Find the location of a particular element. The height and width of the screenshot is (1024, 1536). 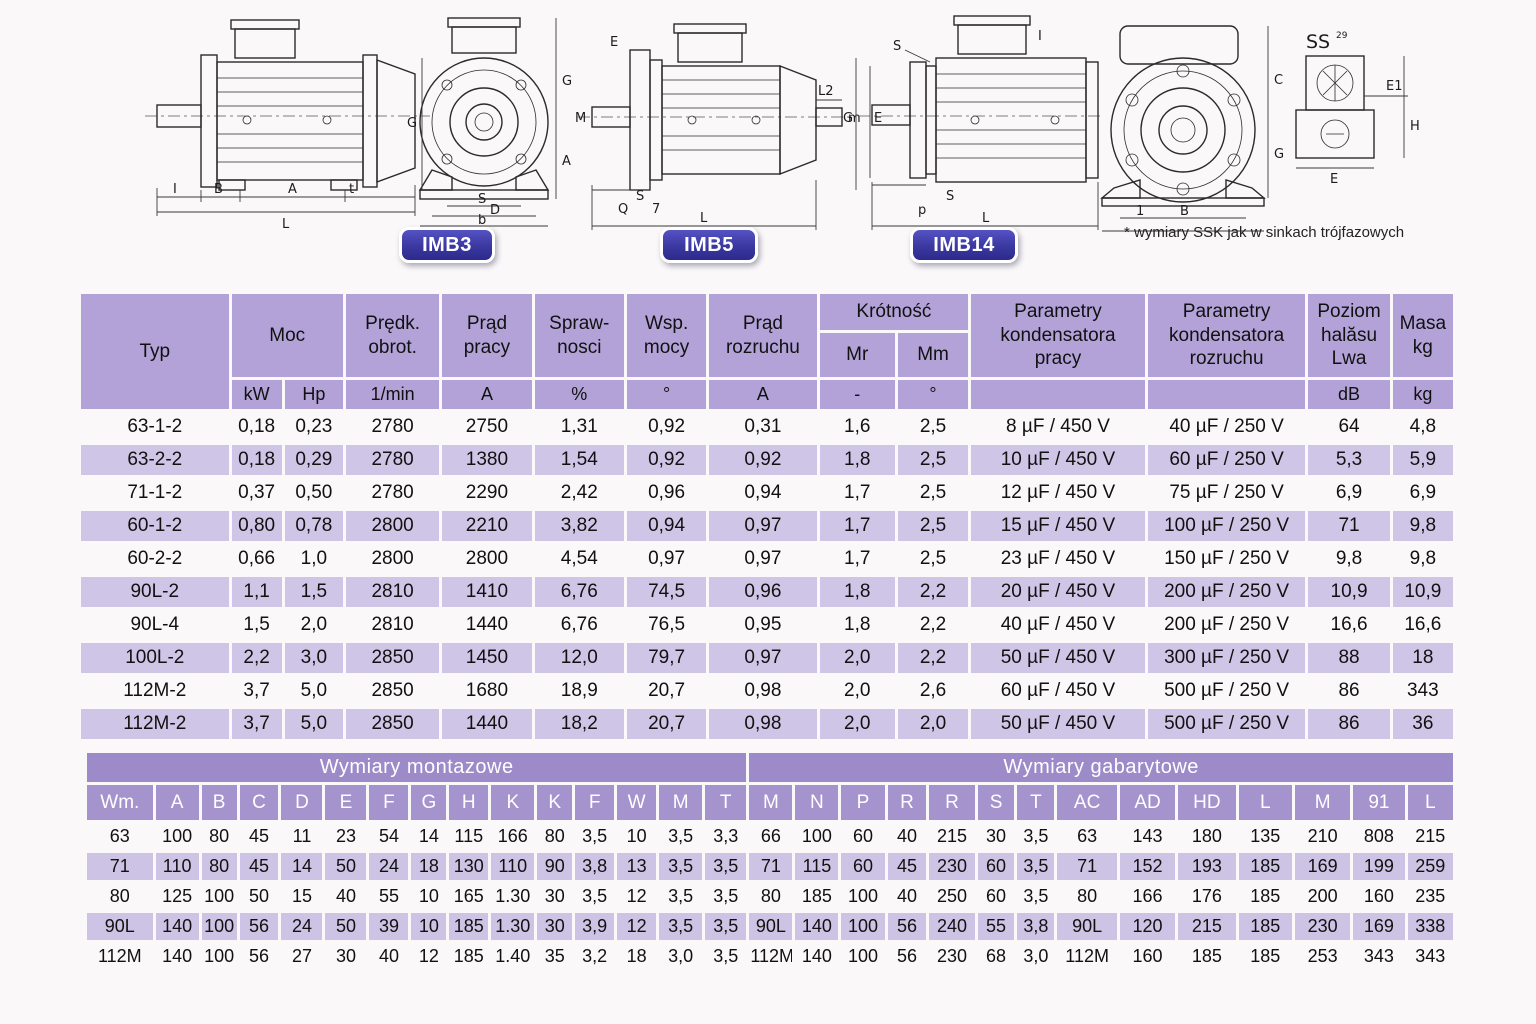

unit-cell: Hp is located at coordinates (313, 394).